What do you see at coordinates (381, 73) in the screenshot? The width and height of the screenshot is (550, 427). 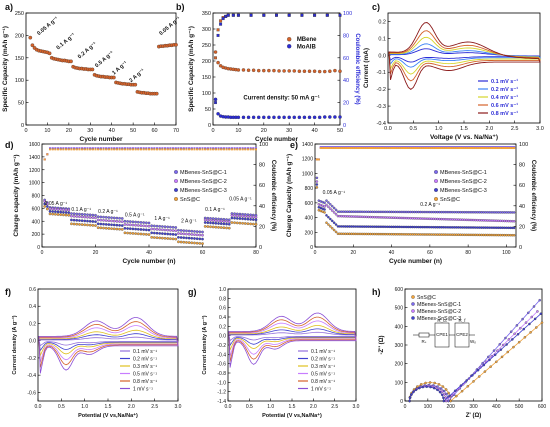 I see `y-tick-label: -0.1` at bounding box center [381, 73].